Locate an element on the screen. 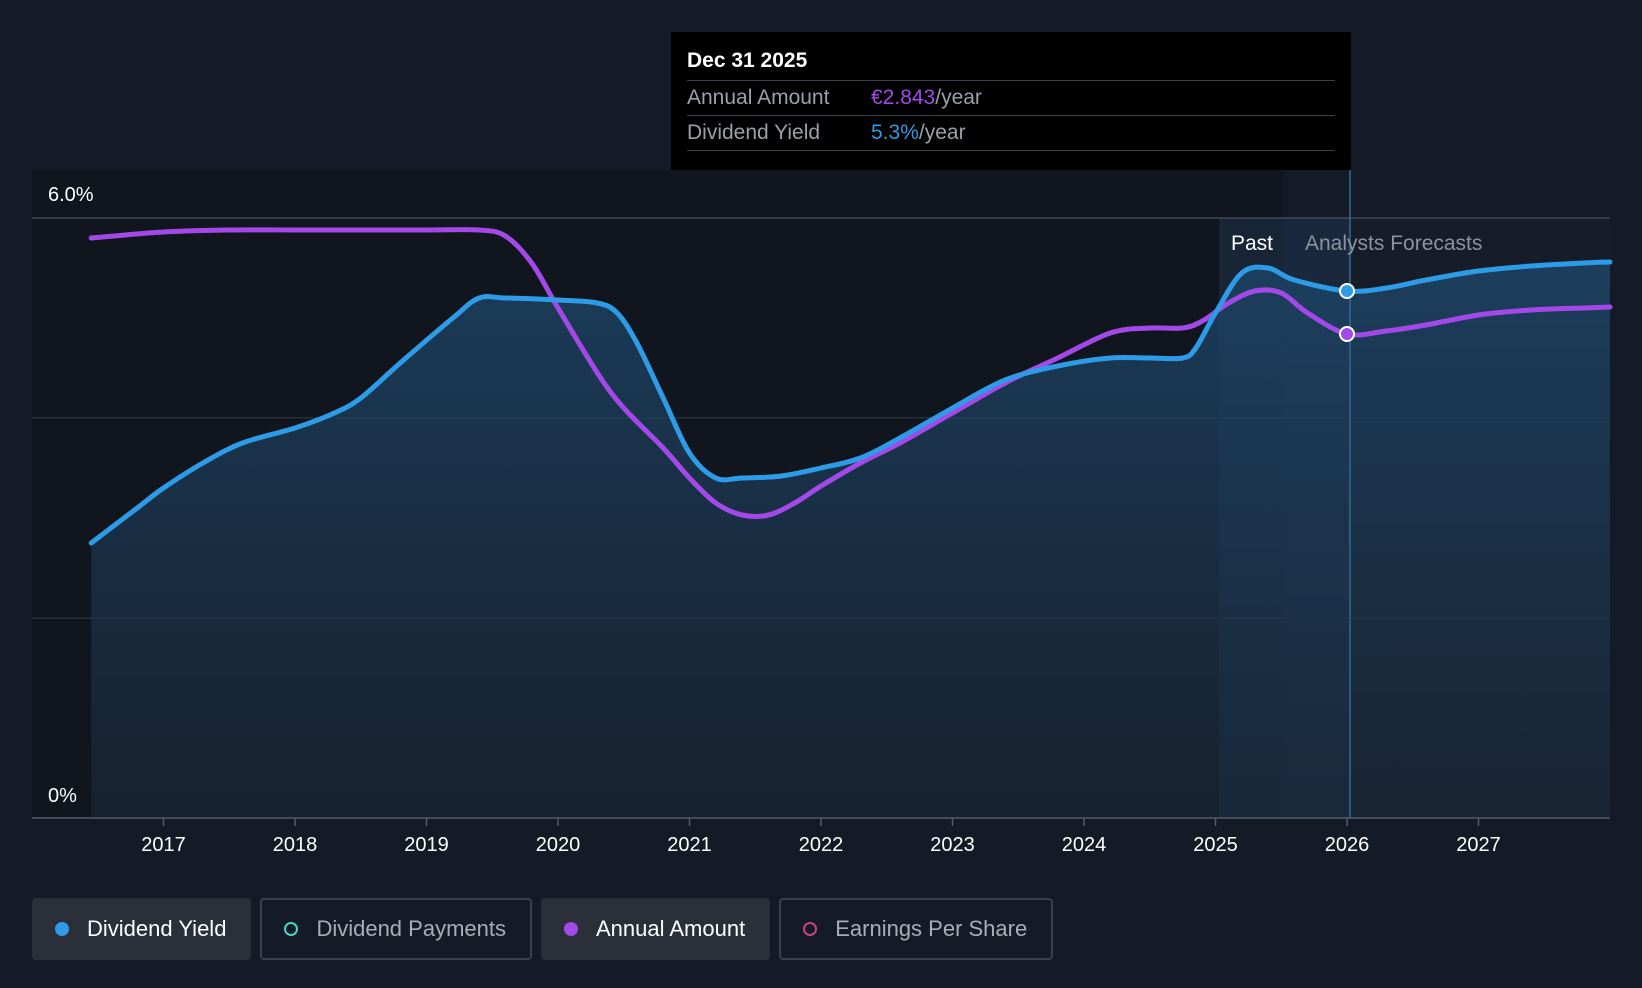 The image size is (1642, 988). tooltip-value: €2.843 is located at coordinates (903, 97).